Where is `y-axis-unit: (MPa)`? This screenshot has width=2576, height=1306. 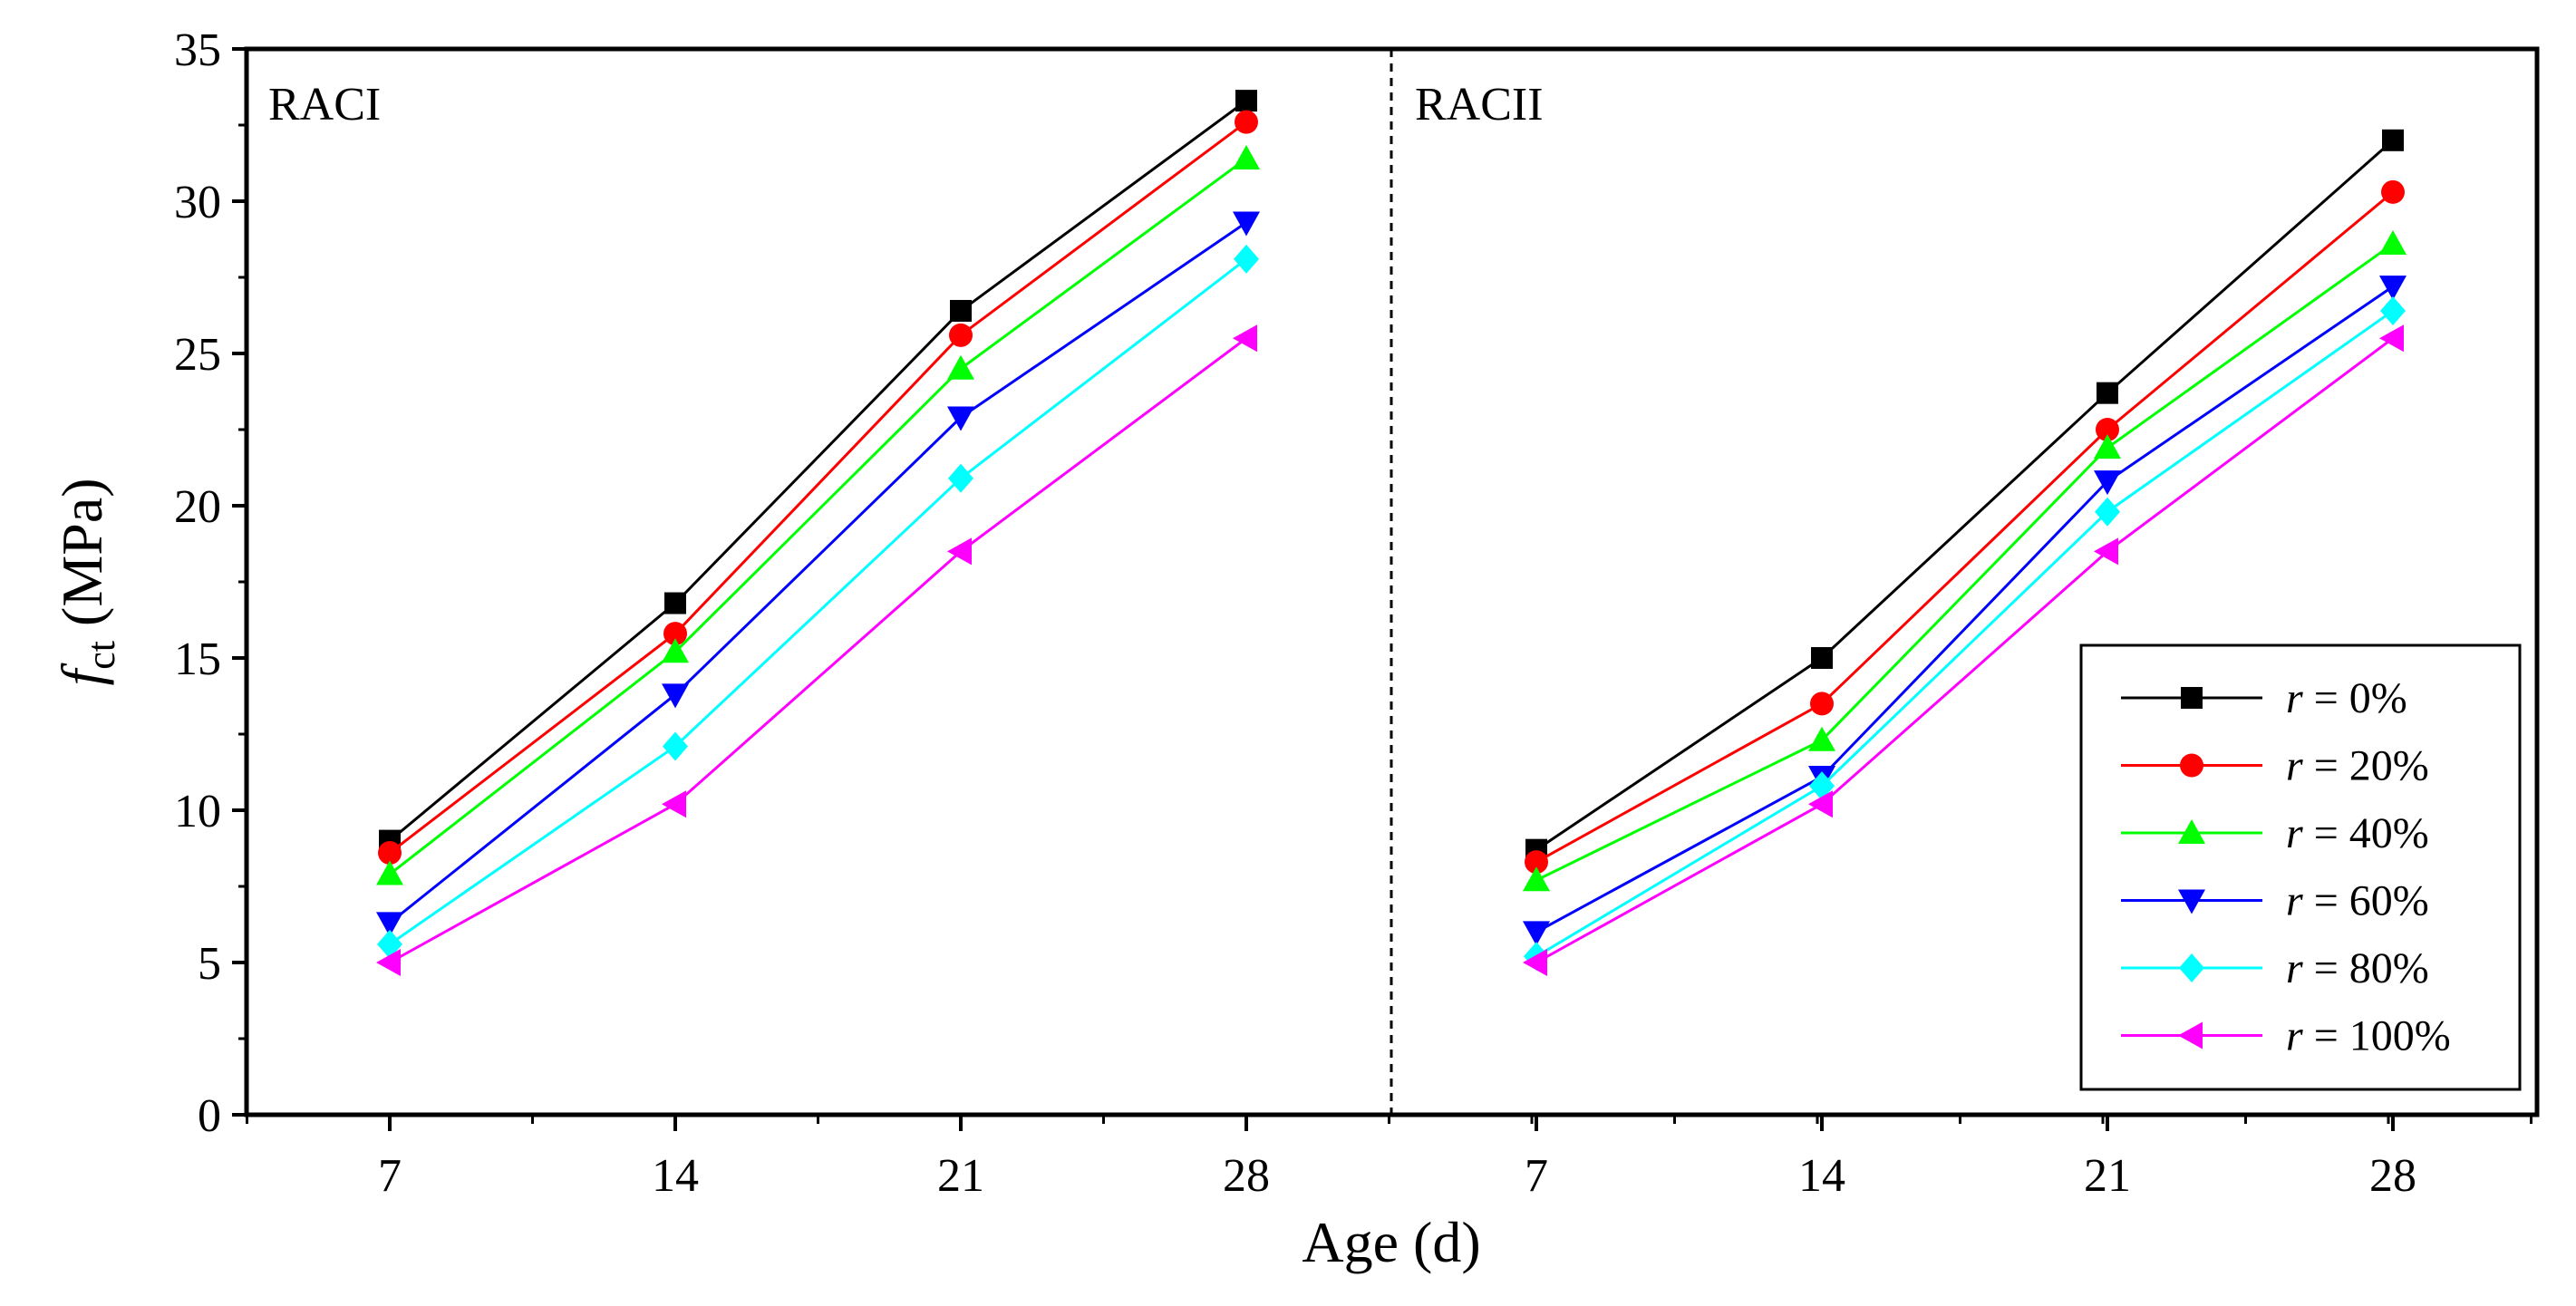
y-axis-unit: (MPa) is located at coordinates (82, 552).